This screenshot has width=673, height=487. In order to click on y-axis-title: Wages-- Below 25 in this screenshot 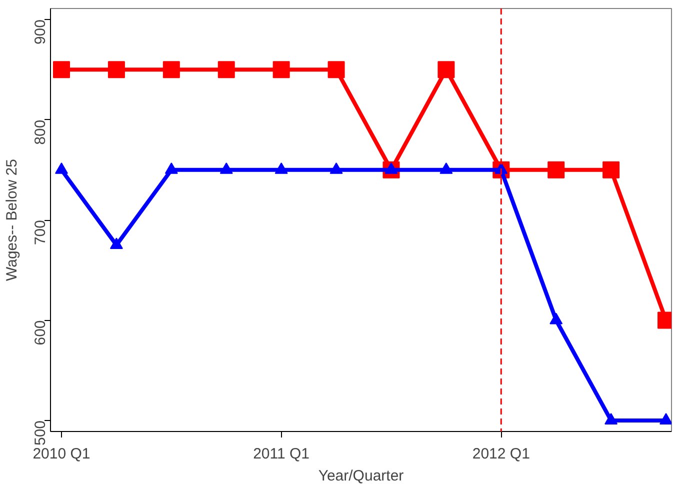, I will do `click(12, 219)`.